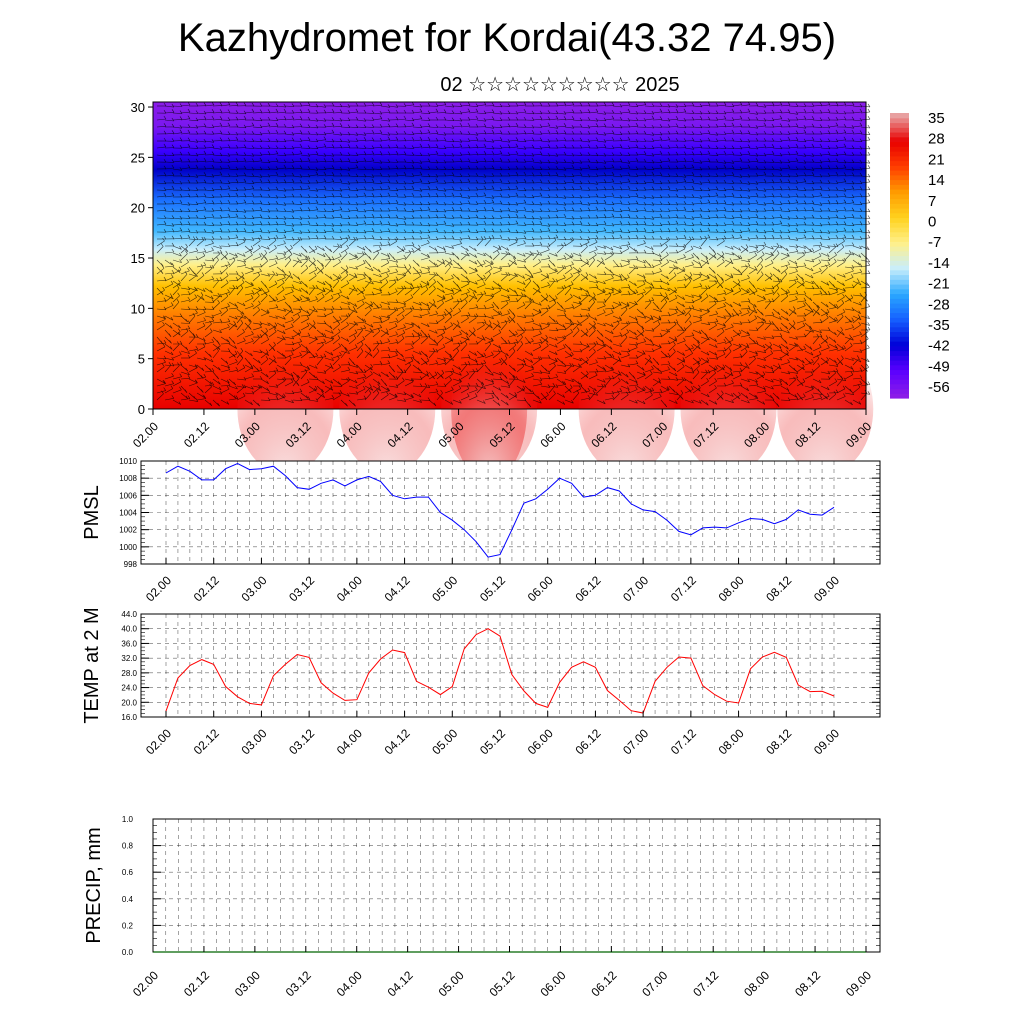  What do you see at coordinates (932, 201) in the screenshot?
I see `colorbar-label: 7` at bounding box center [932, 201].